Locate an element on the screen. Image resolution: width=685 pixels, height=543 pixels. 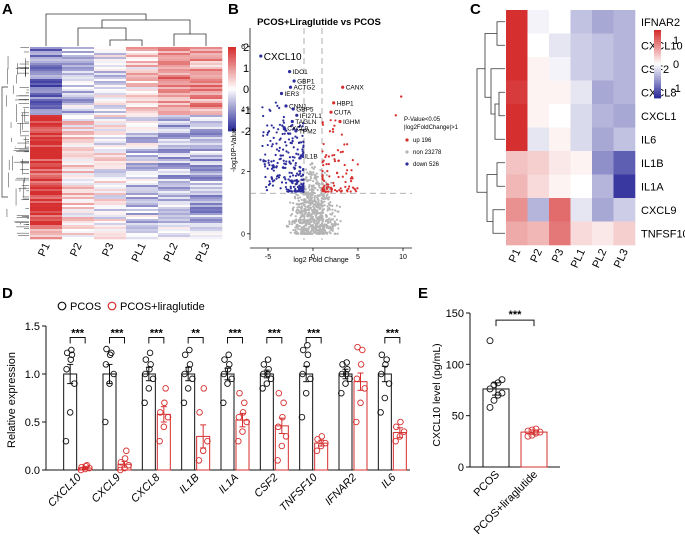
heatmap-a-column-label: P3 is located at coordinates (108, 249).